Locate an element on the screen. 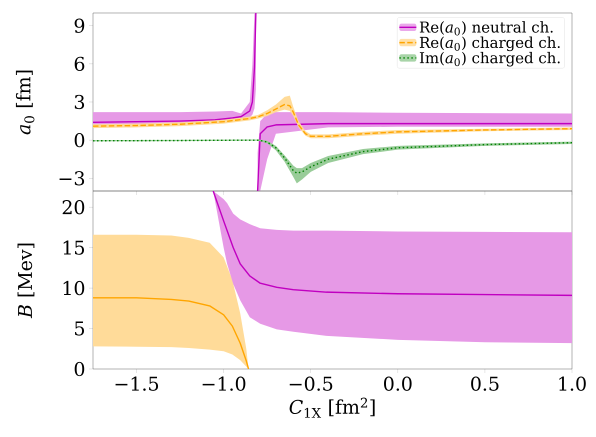 The image size is (596, 437). x-tick-label: 0.5 is located at coordinates (484, 383).